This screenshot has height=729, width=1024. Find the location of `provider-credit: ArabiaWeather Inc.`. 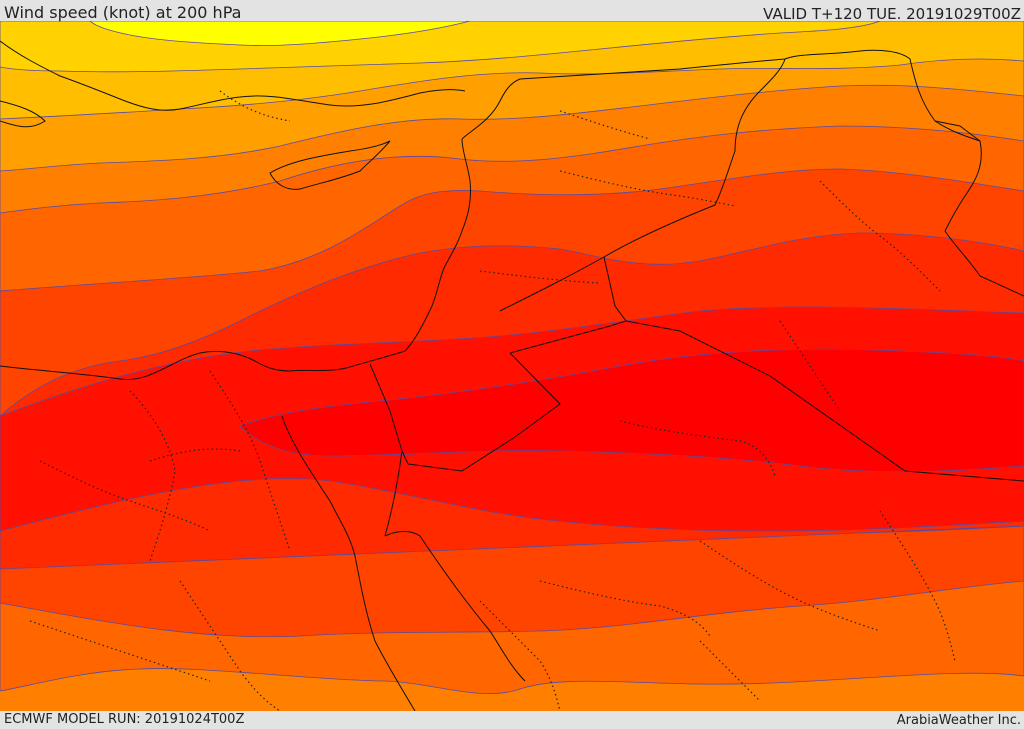

provider-credit: ArabiaWeather Inc. is located at coordinates (958, 720).